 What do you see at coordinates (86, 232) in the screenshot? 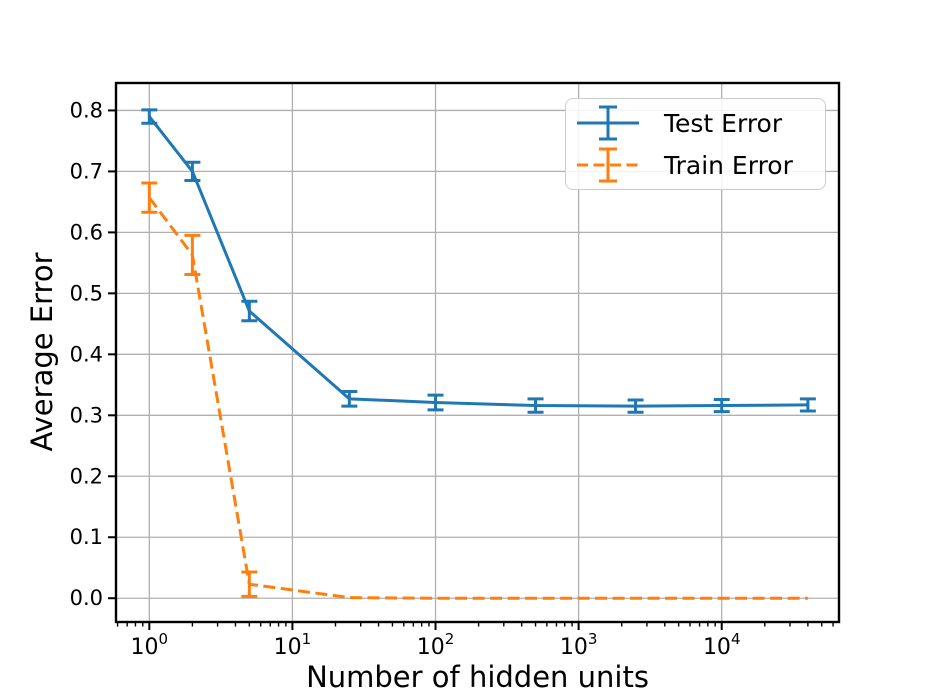
I see `y-tick-label: 0.6` at bounding box center [86, 232].